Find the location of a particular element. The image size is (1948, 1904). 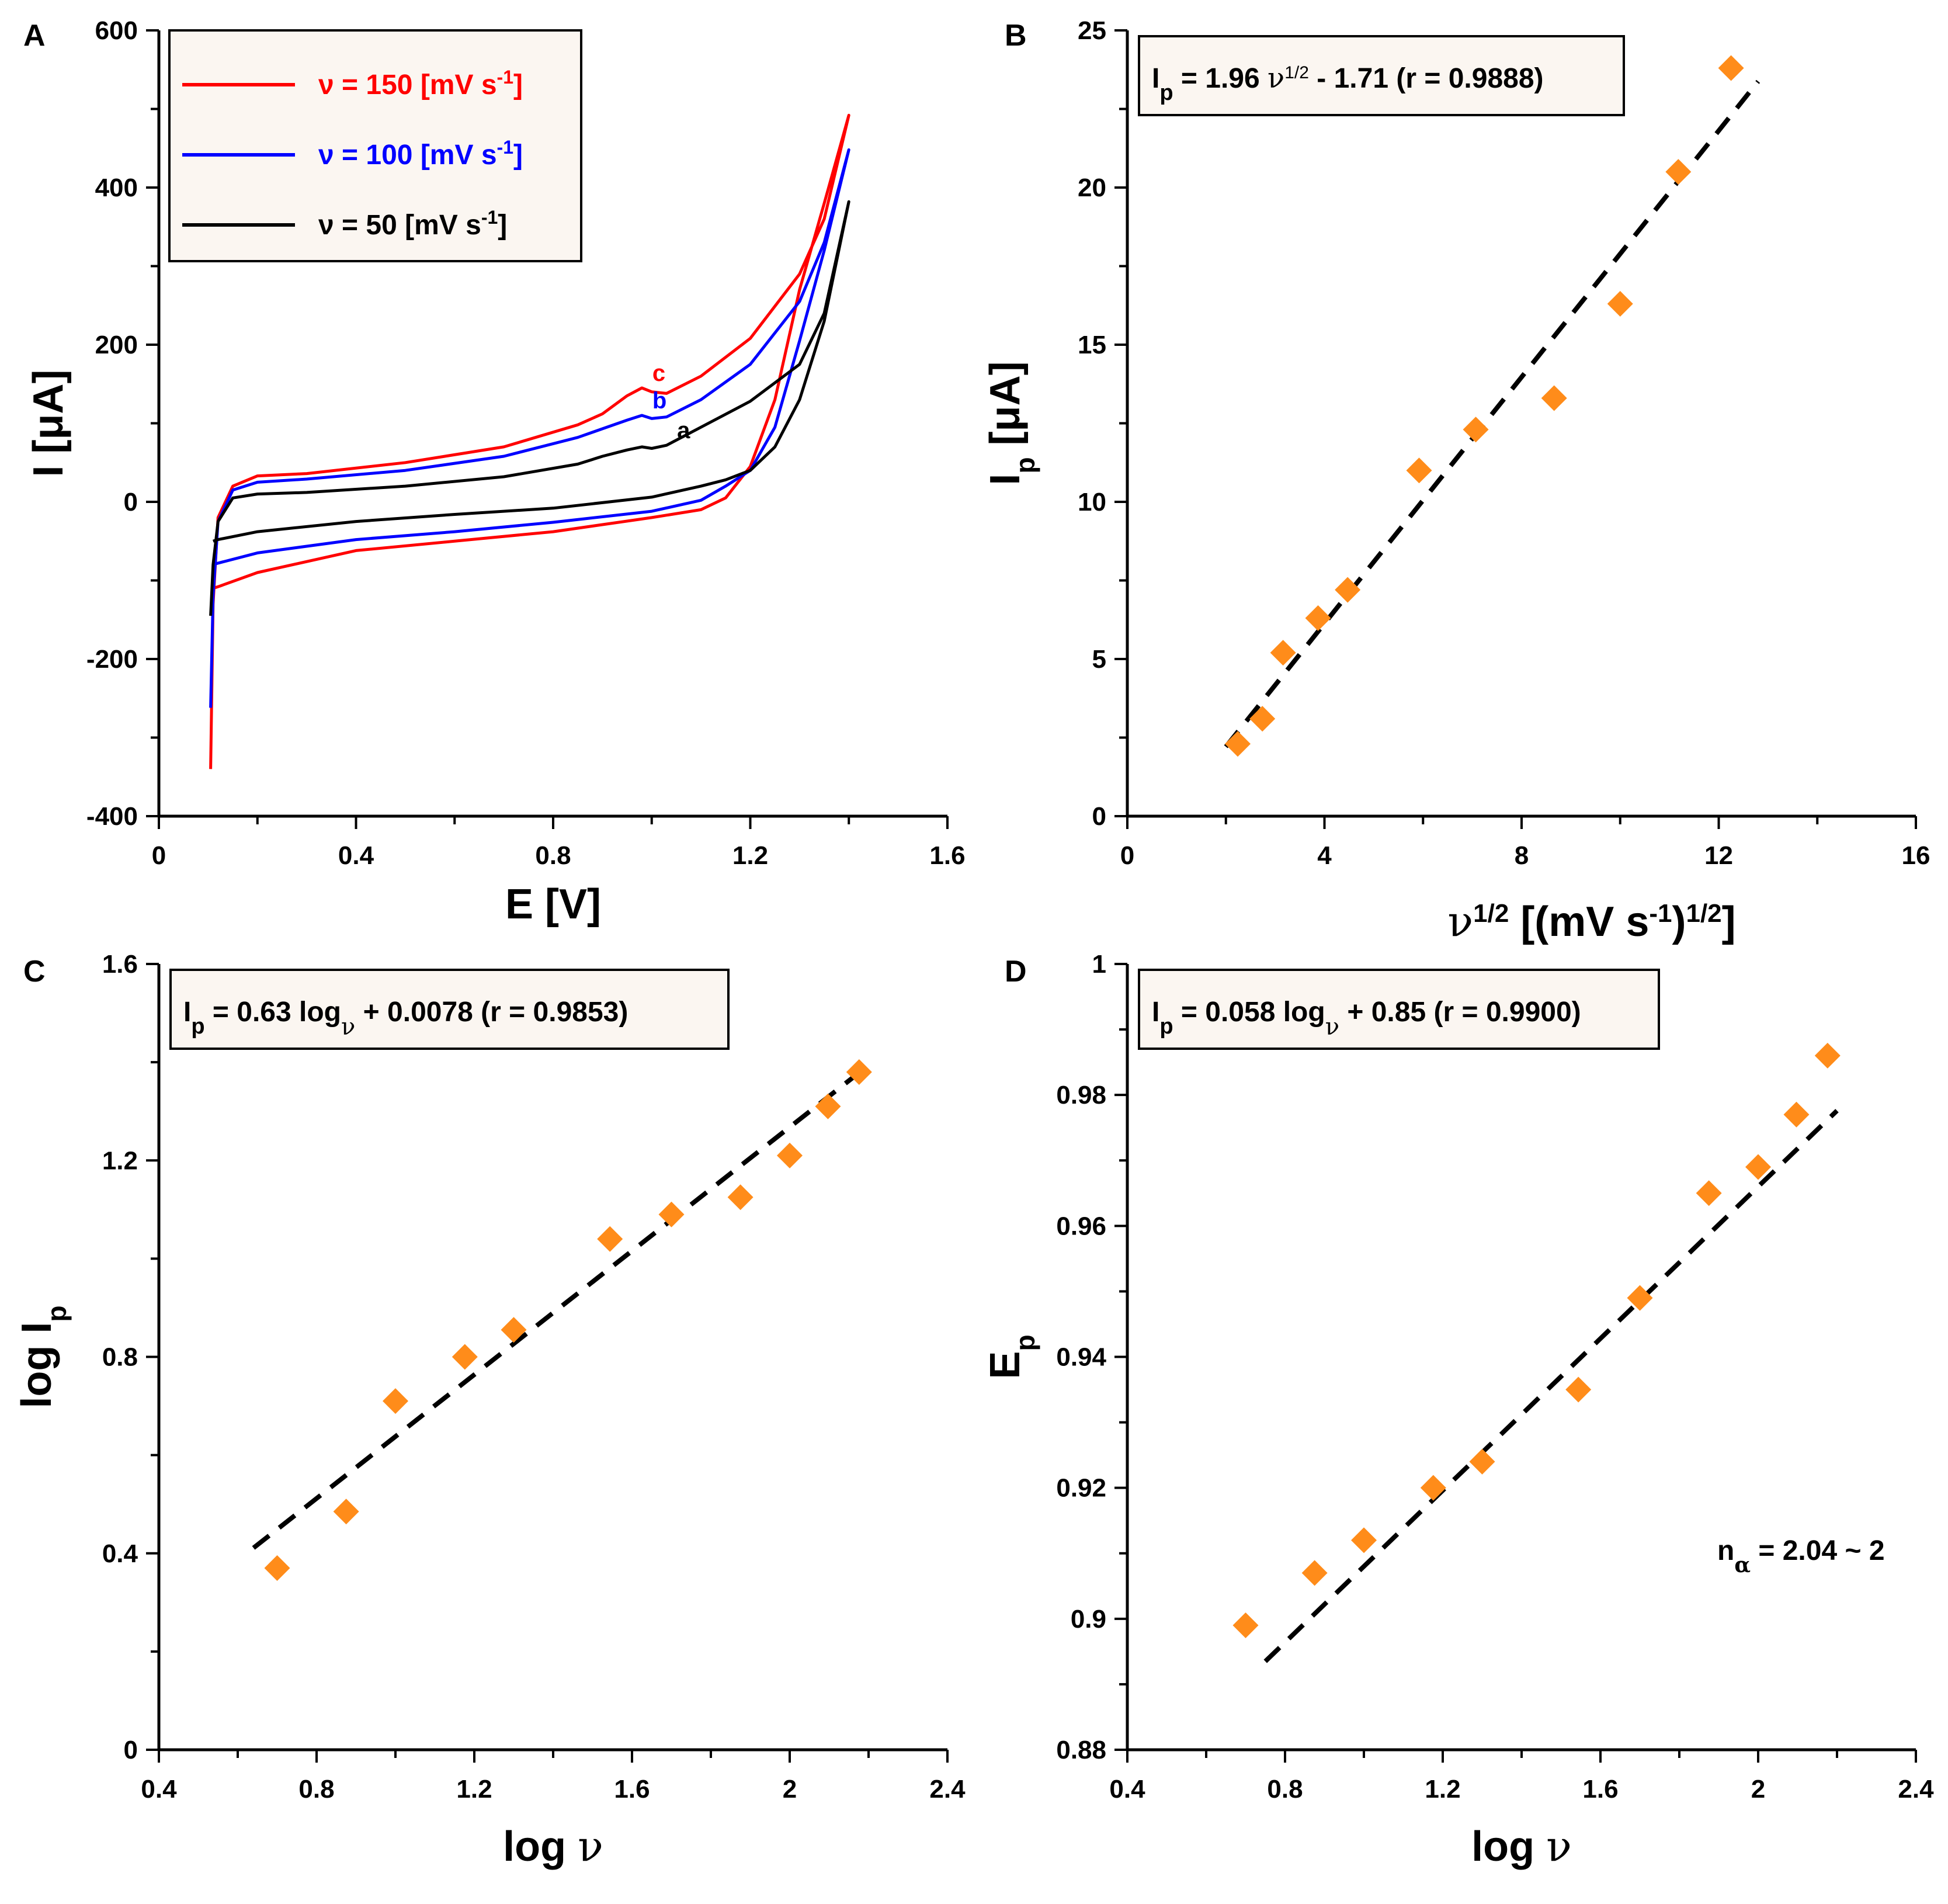

x-tick-label-b: 12 is located at coordinates (1718, 855).